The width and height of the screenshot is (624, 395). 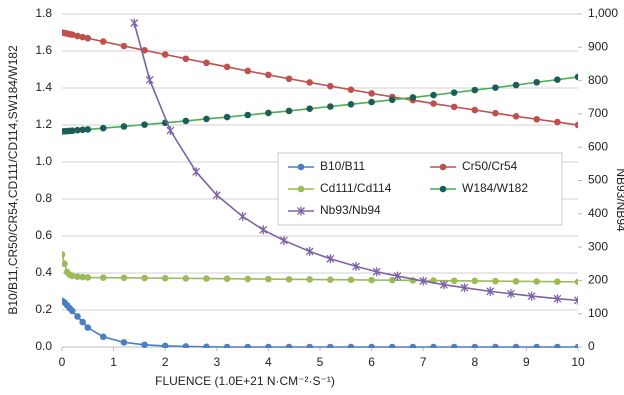 What do you see at coordinates (490, 166) in the screenshot?
I see `legend-label: Cr50/Cr54` at bounding box center [490, 166].